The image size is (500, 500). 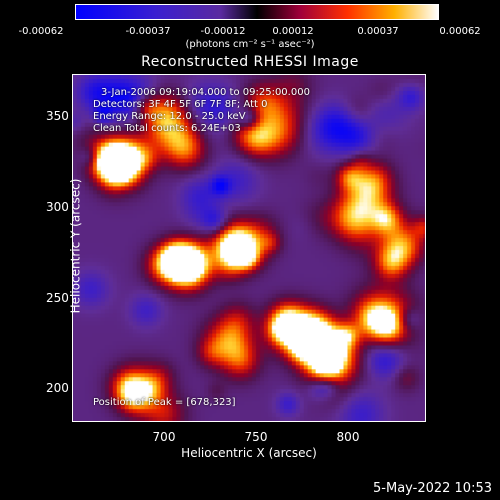 What do you see at coordinates (57, 116) in the screenshot?
I see `y-tick-label: 350` at bounding box center [57, 116].